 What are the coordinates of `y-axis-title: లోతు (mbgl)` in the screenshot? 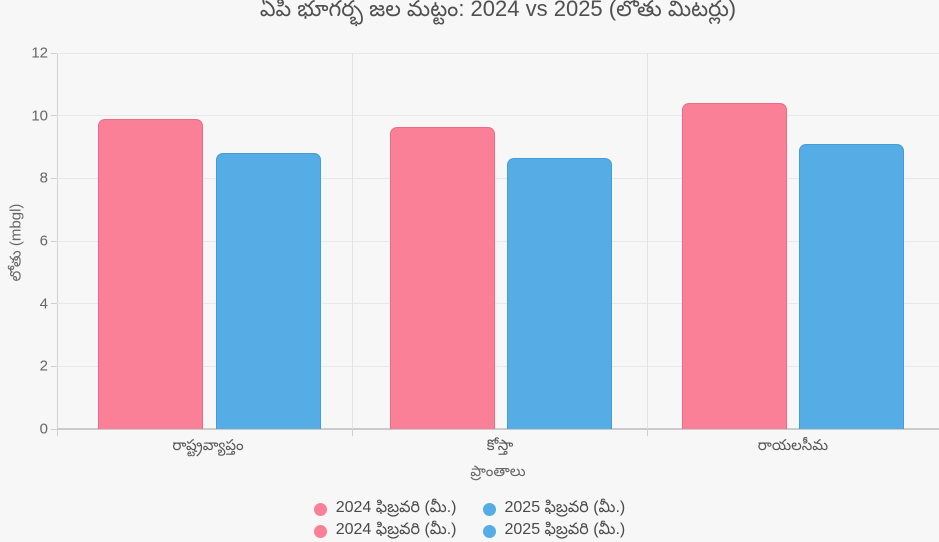 It's located at (16, 242).